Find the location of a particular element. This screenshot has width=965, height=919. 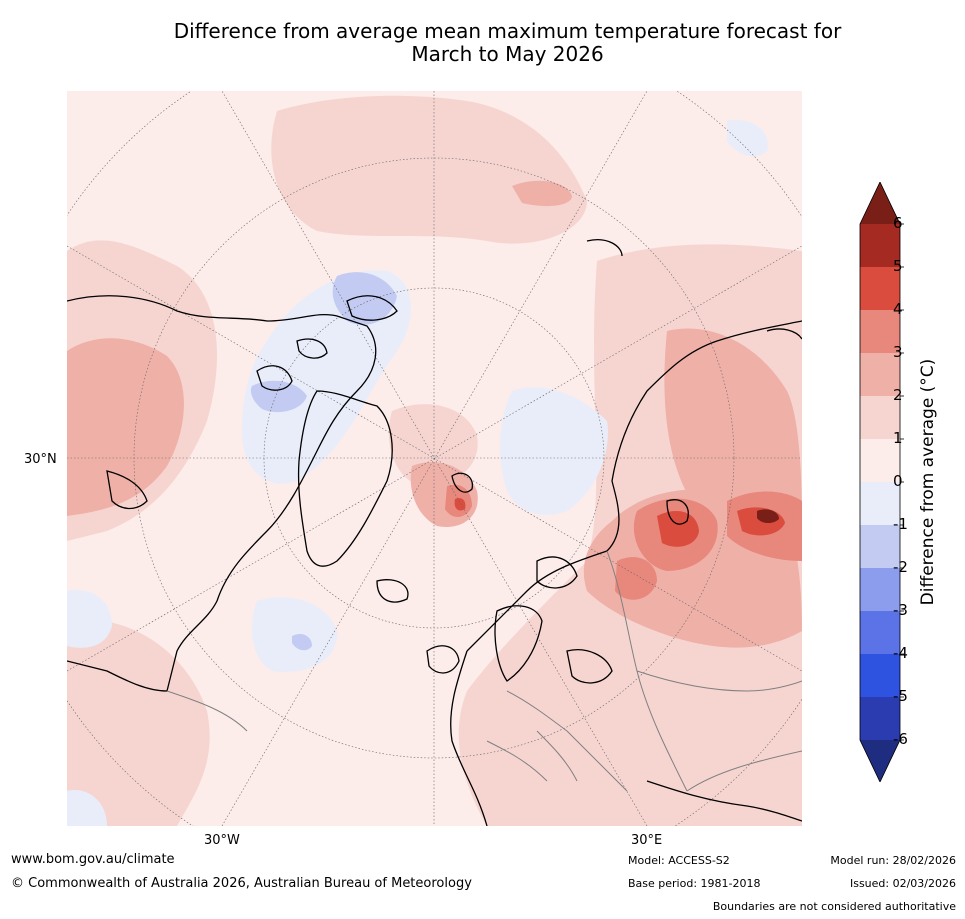

anomaly-region-pacific-cool is located at coordinates (89, 619).